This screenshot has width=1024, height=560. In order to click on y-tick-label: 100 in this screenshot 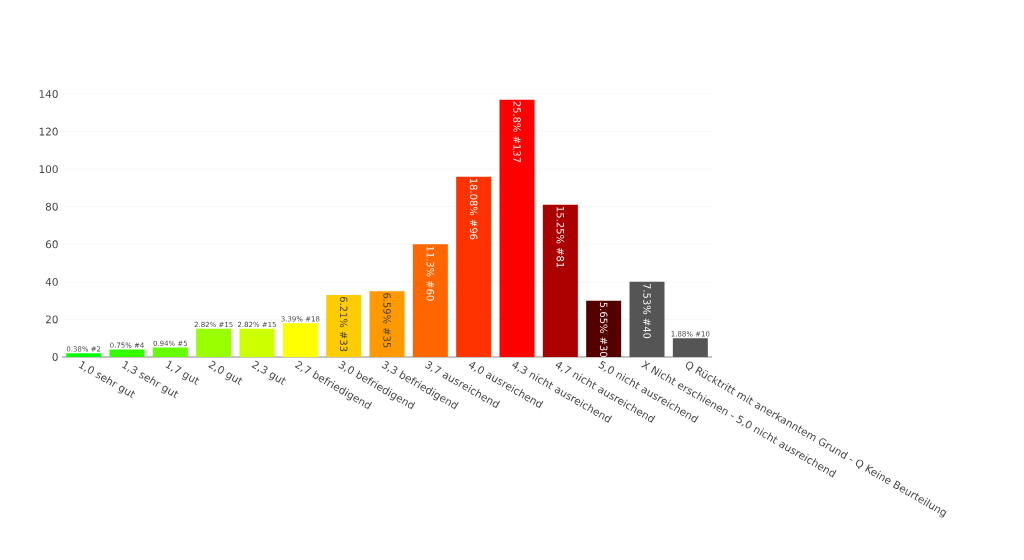, I will do `click(48, 169)`.